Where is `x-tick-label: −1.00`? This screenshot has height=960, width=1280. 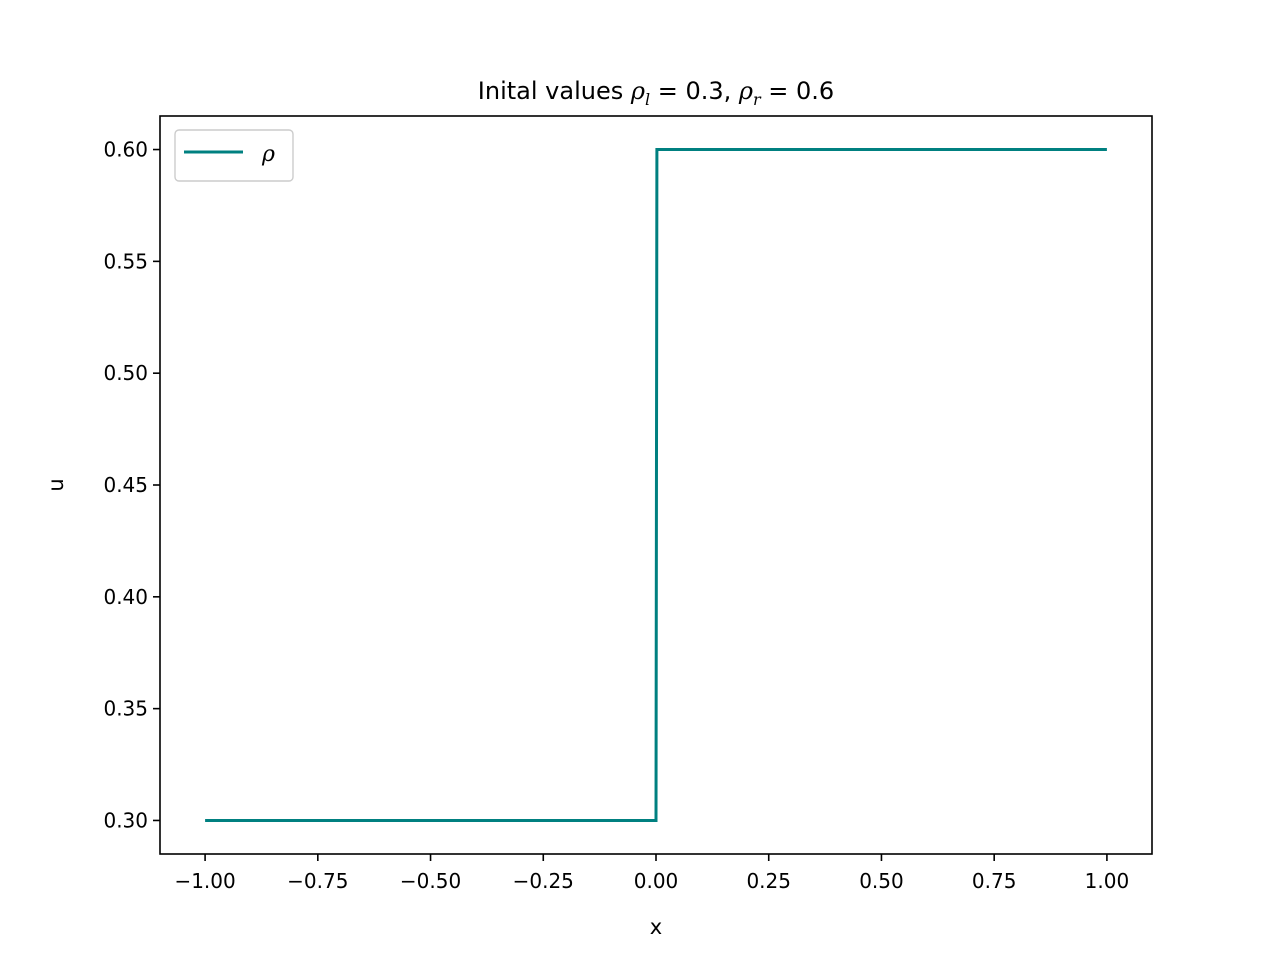
x-tick-label: −1.00 is located at coordinates (204, 881).